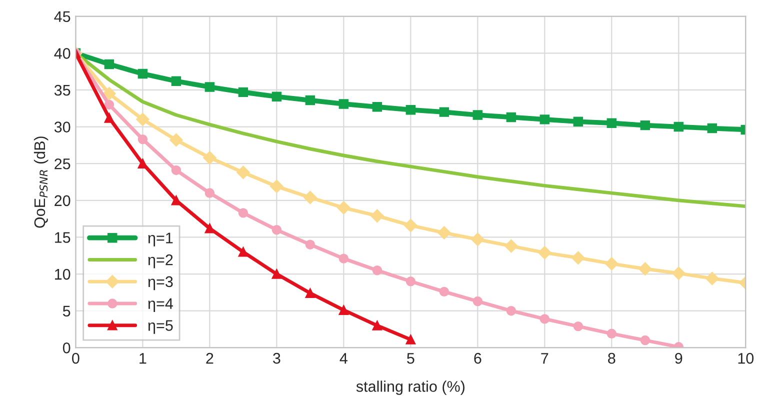 The height and width of the screenshot is (409, 757). Describe the element at coordinates (41, 182) in the screenshot. I see `y-axis-title: QoE$_{PSNR}$ (dB)` at that location.